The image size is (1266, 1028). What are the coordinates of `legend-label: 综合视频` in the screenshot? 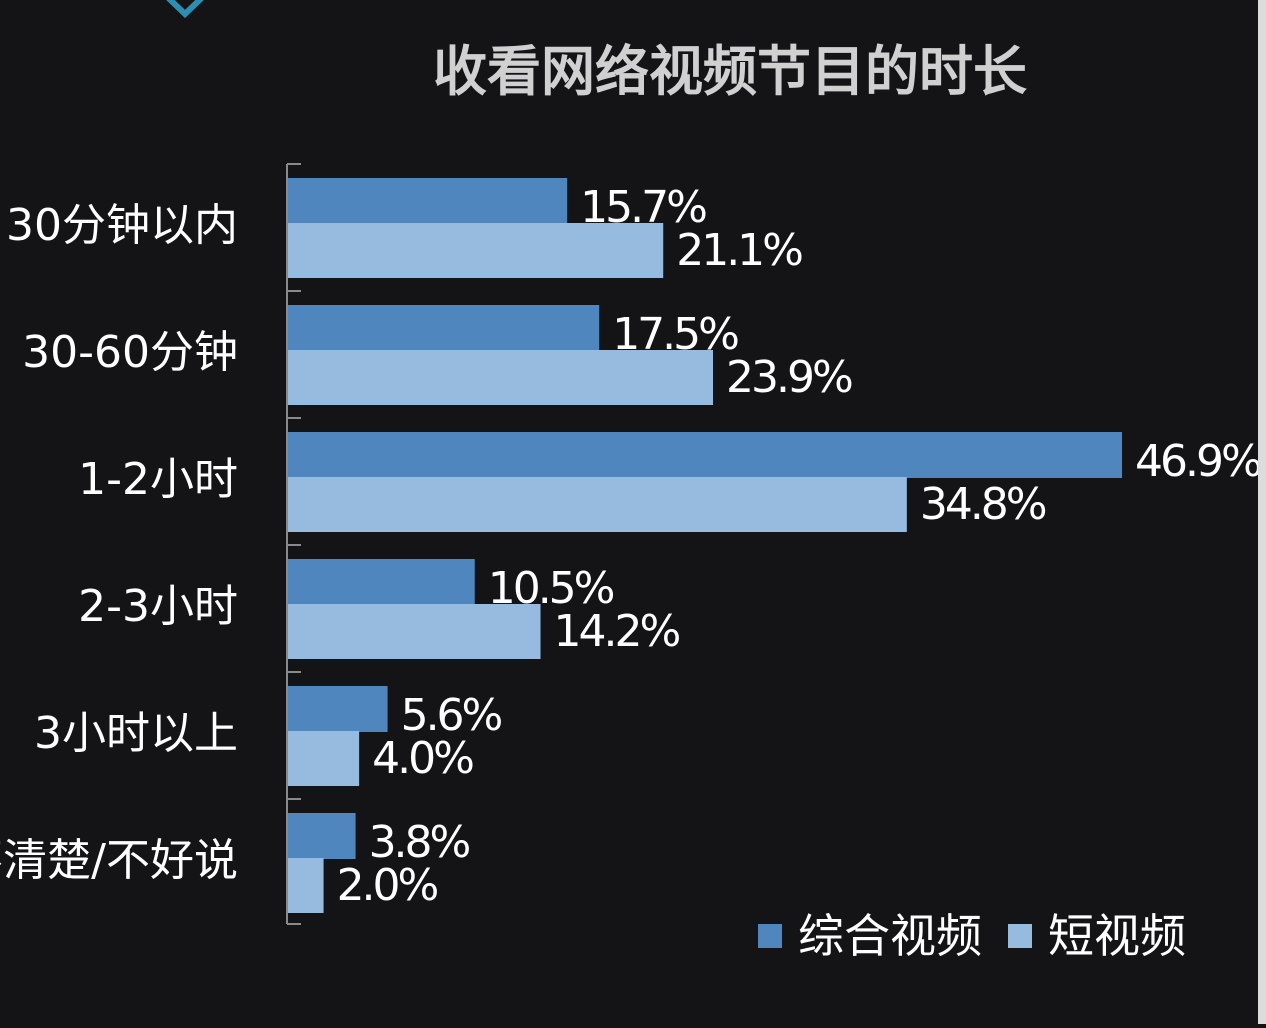 It's located at (890, 936).